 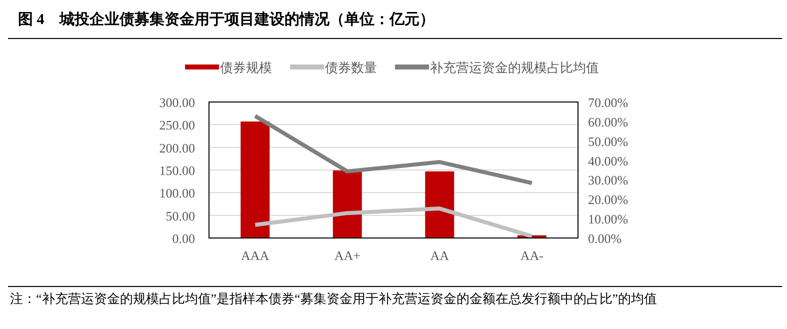 I want to click on y-tick-label: 100.00, so click(x=177, y=193).